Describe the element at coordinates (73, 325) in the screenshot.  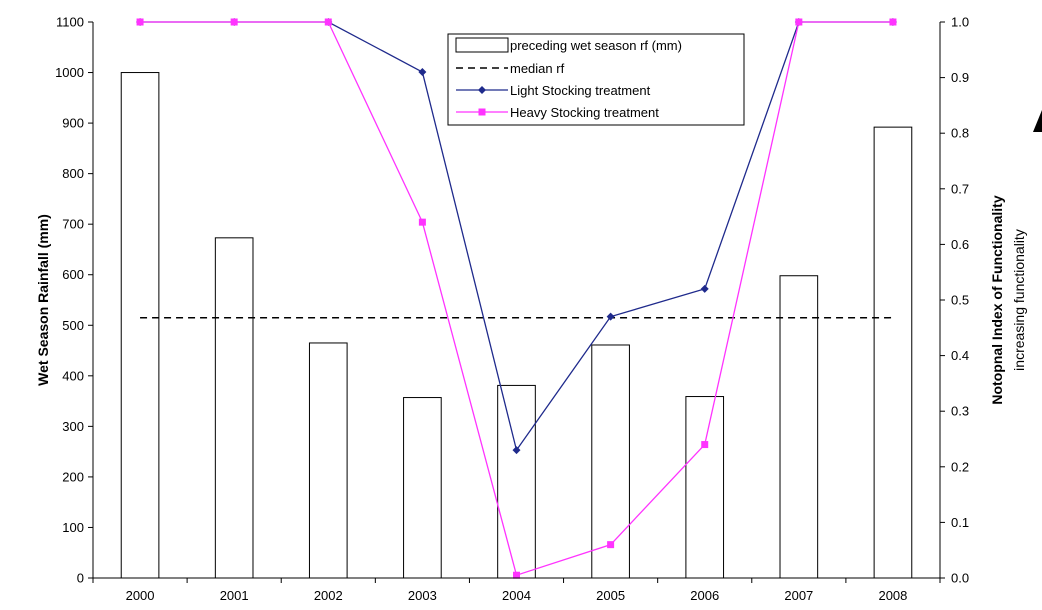
I see `y-tick-label: 500` at that location.